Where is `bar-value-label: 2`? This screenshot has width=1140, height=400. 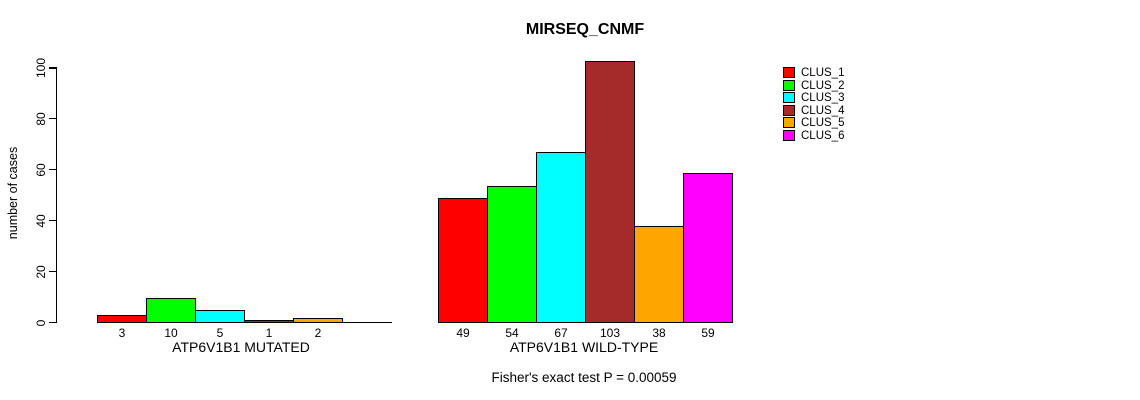 bar-value-label: 2 is located at coordinates (318, 332).